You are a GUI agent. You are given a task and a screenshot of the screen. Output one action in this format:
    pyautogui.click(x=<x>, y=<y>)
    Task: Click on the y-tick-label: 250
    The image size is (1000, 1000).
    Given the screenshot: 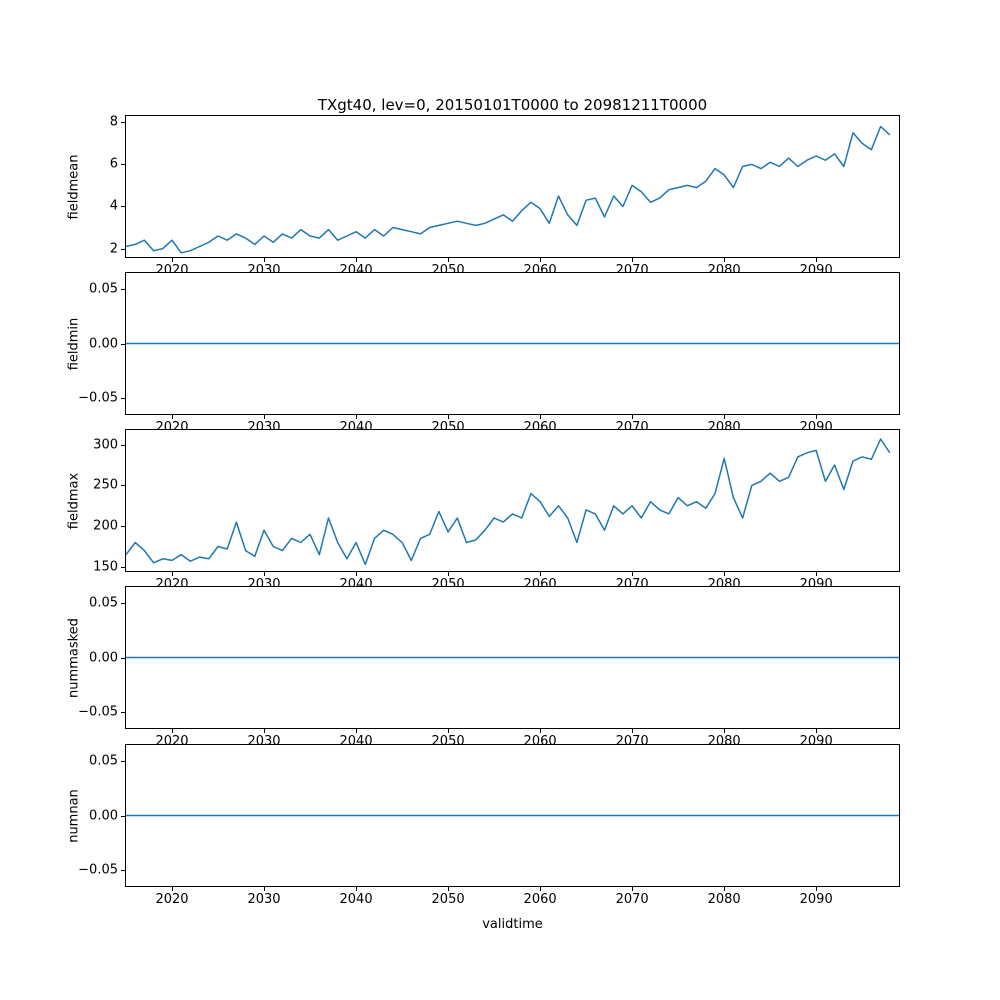 What is the action you would take?
    pyautogui.click(x=105, y=485)
    